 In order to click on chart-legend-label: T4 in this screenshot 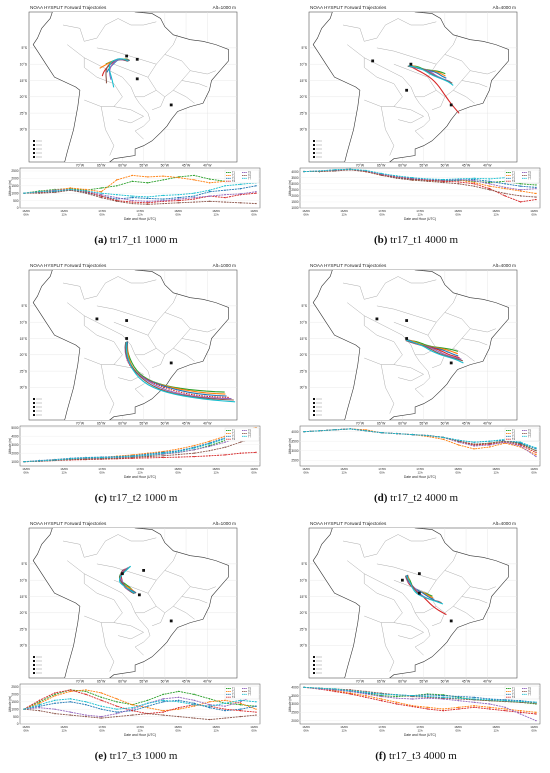, I will do `click(234, 439)`.